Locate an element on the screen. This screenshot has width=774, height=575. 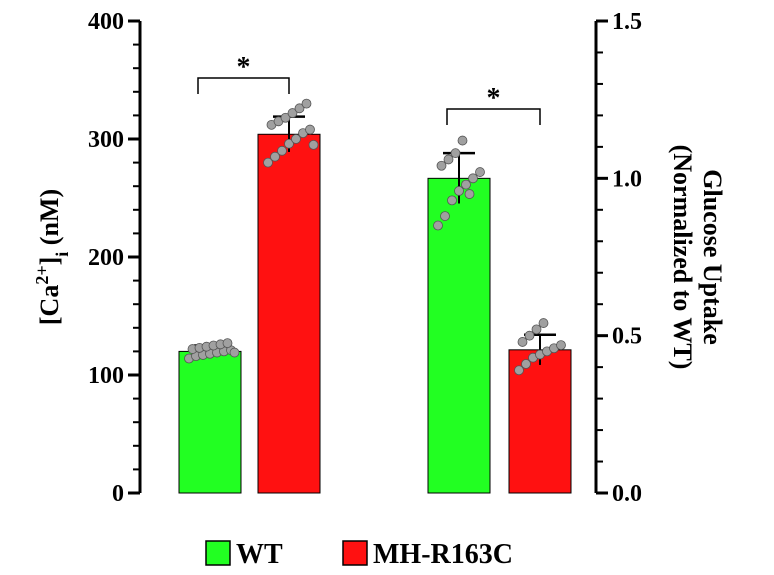
legend-swatch-wt is located at coordinates (218, 553).